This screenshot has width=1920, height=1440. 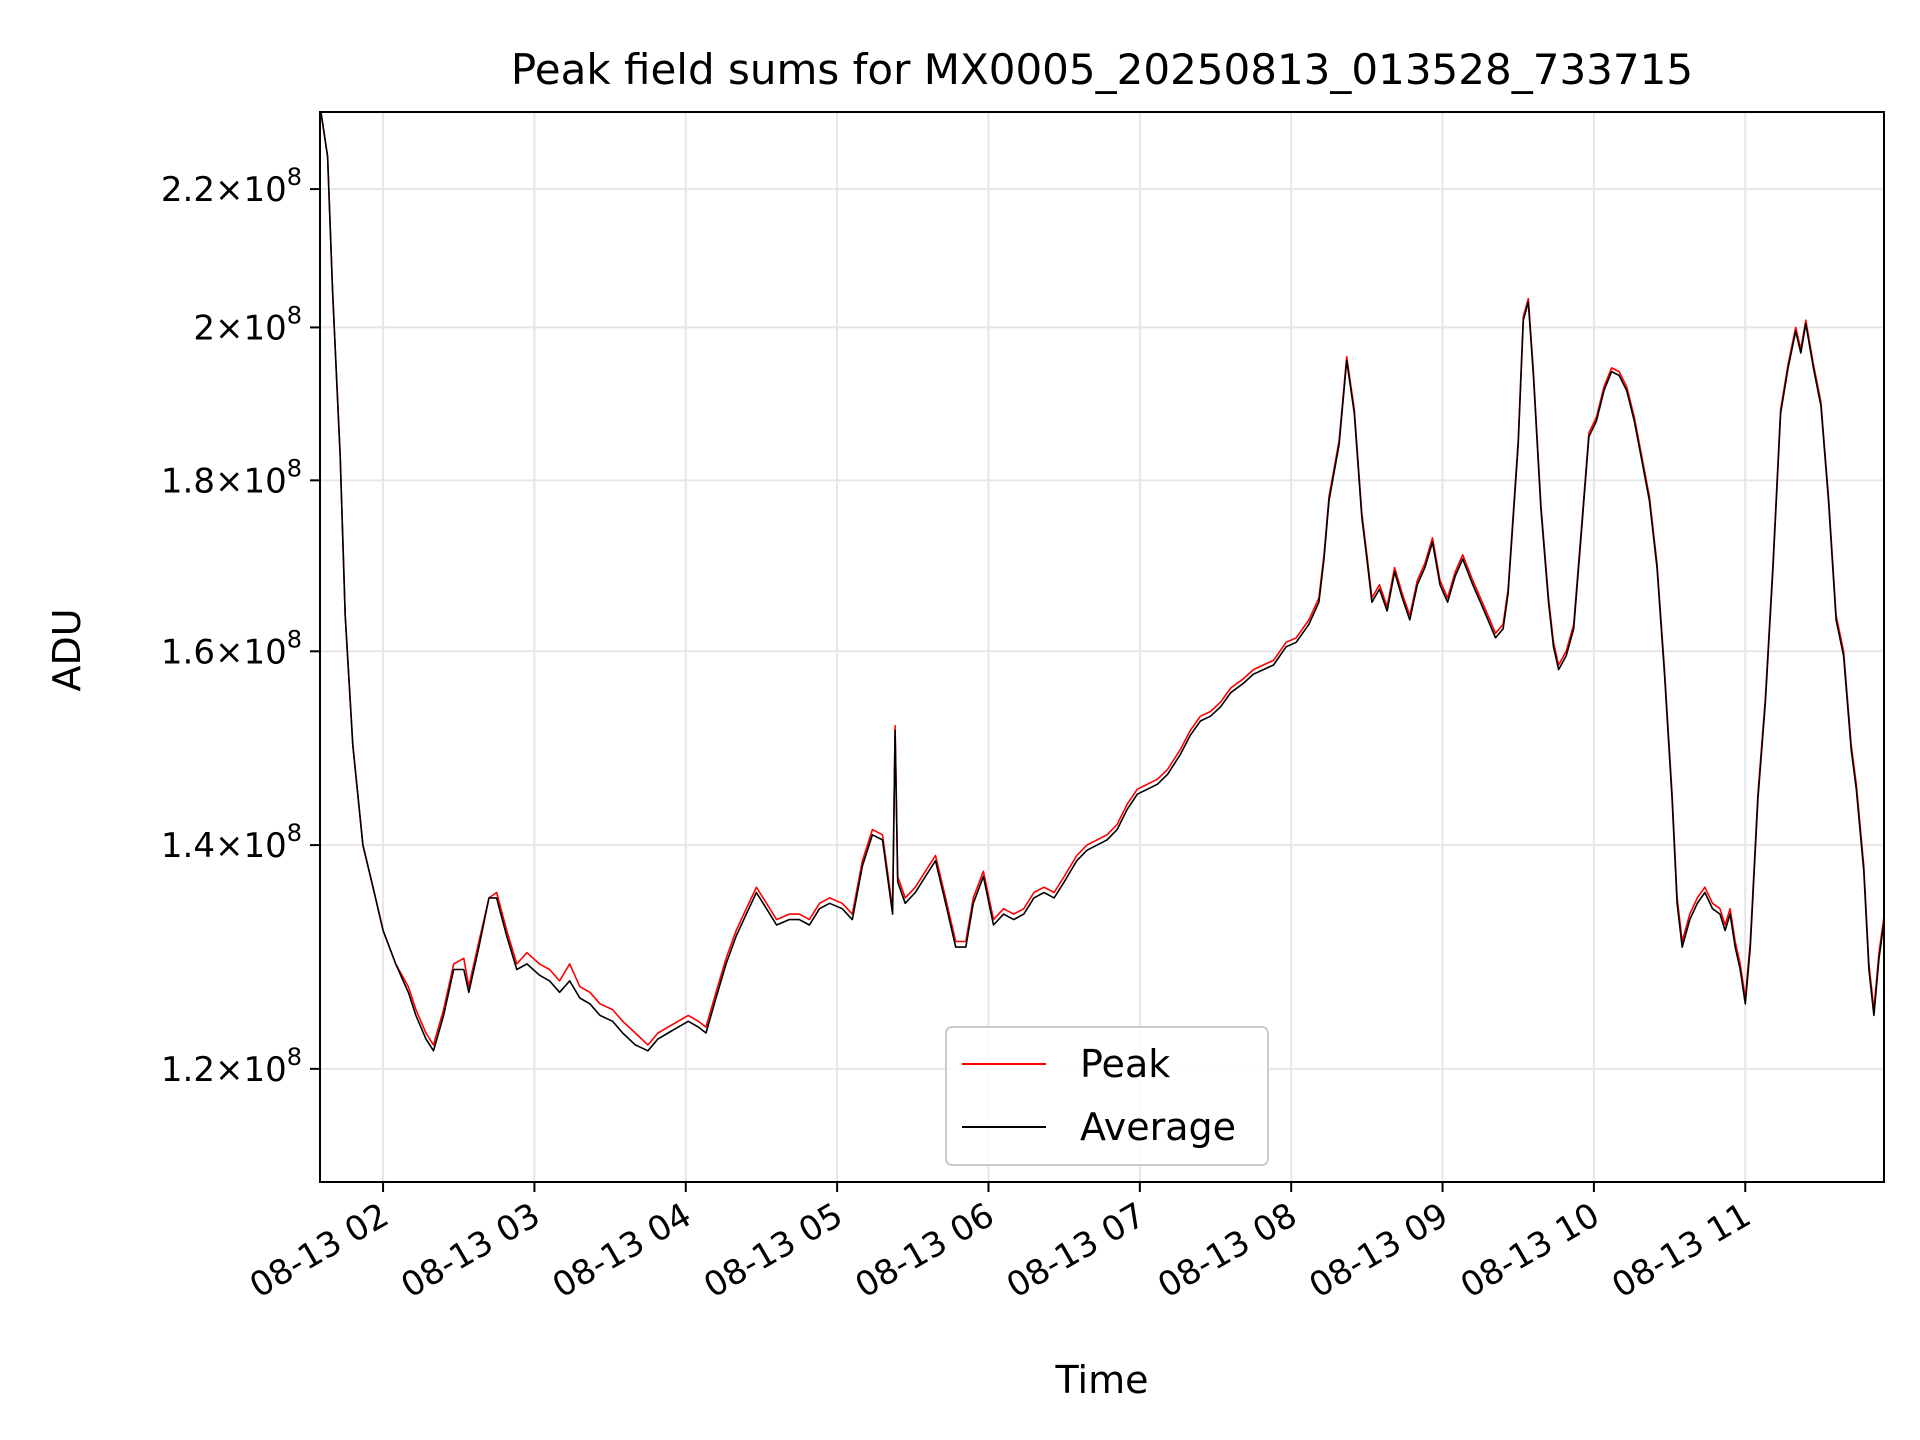 I want to click on y-tick-mantissa: 2, so click(x=204, y=328).